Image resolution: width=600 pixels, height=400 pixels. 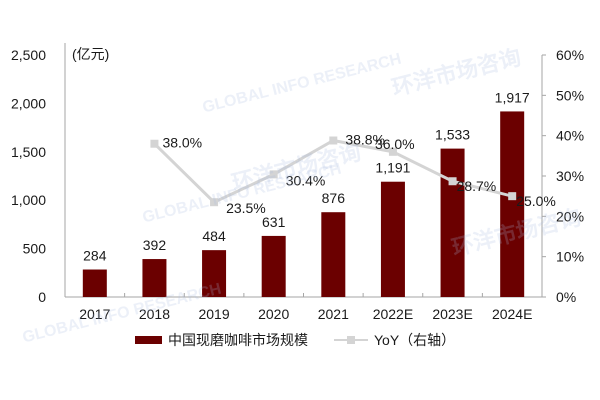 I want to click on yoy-value-label: 38.0%, so click(x=182, y=143).